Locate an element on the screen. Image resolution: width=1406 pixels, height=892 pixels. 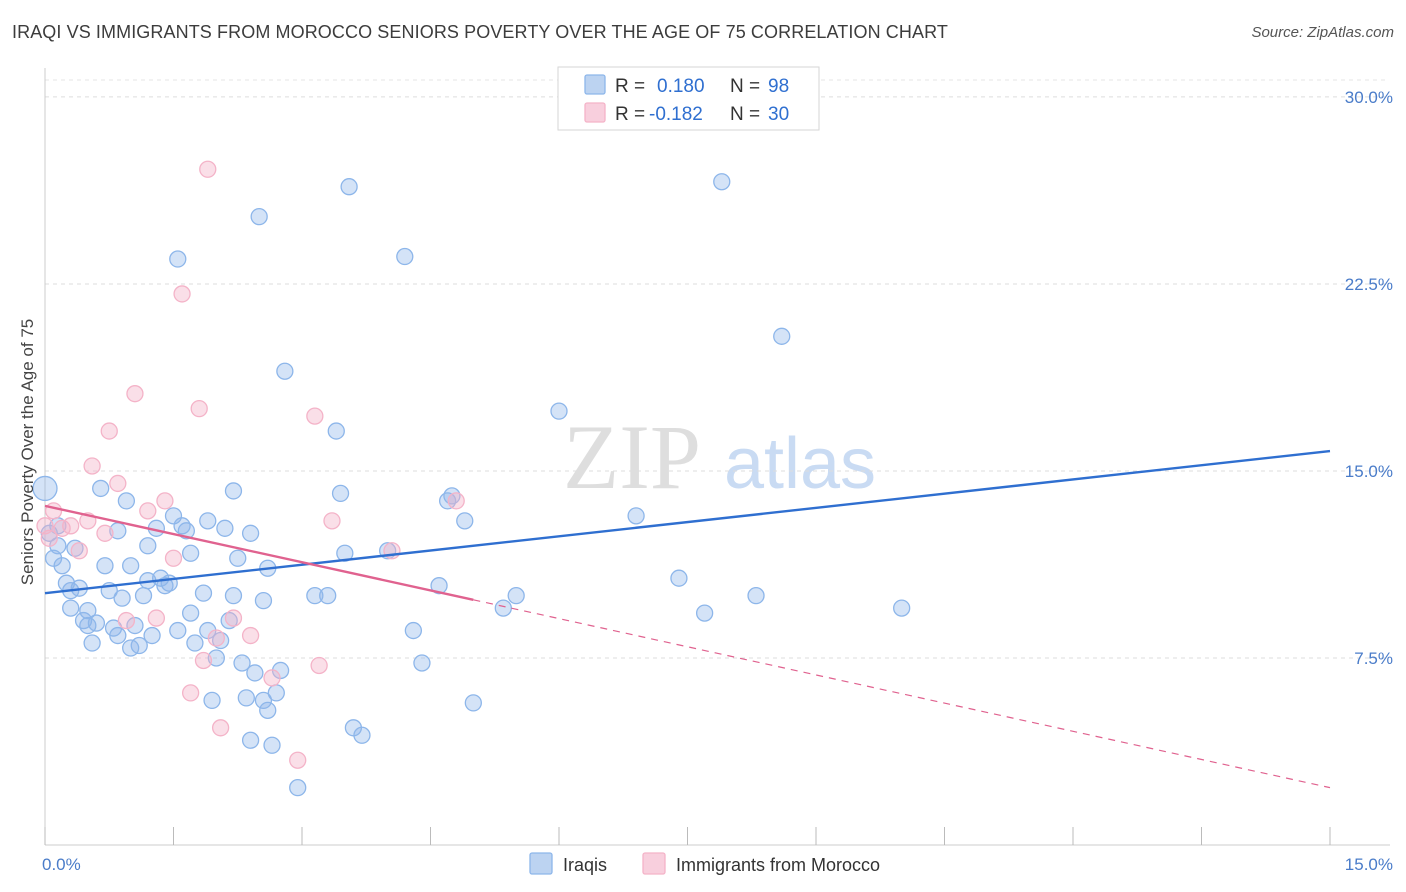
legend-r-label-2: R = is located at coordinates (630, 114).